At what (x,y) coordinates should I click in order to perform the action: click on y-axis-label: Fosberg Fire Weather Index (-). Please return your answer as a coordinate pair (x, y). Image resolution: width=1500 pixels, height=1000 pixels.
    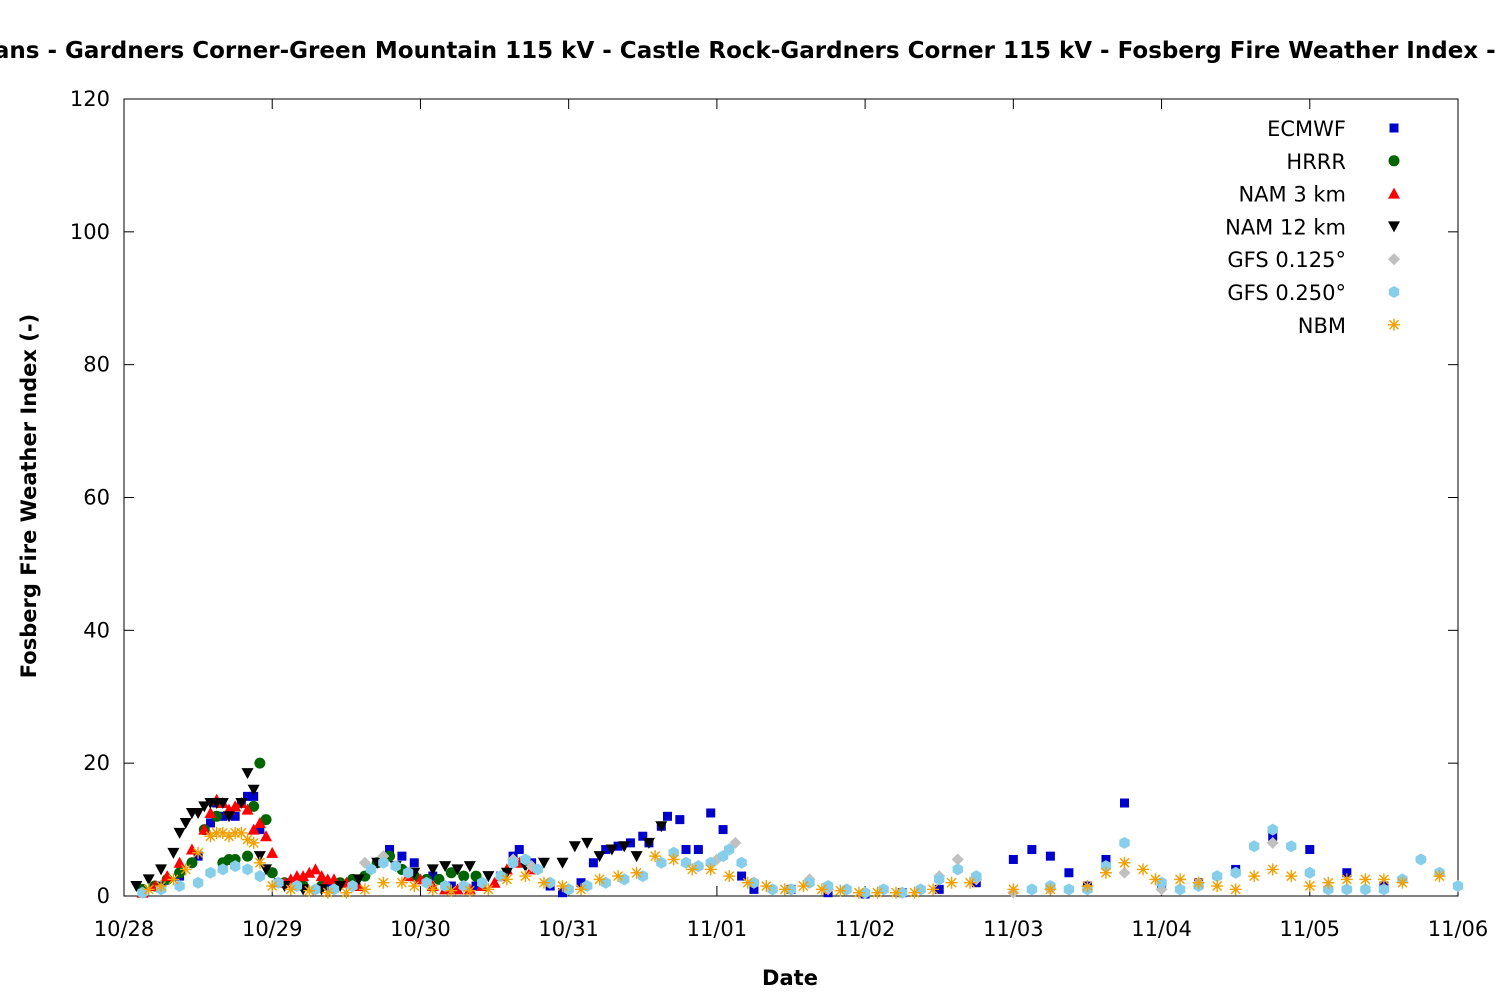
    Looking at the image, I should click on (29, 496).